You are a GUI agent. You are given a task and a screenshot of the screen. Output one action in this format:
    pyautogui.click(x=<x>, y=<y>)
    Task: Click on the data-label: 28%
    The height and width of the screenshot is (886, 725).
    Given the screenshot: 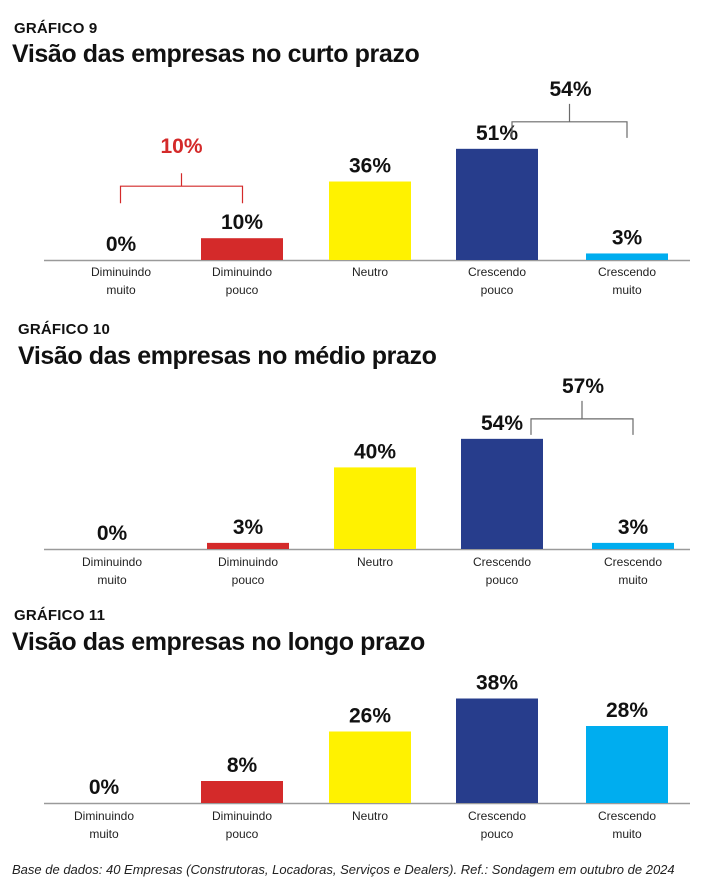 What is the action you would take?
    pyautogui.click(x=627, y=710)
    